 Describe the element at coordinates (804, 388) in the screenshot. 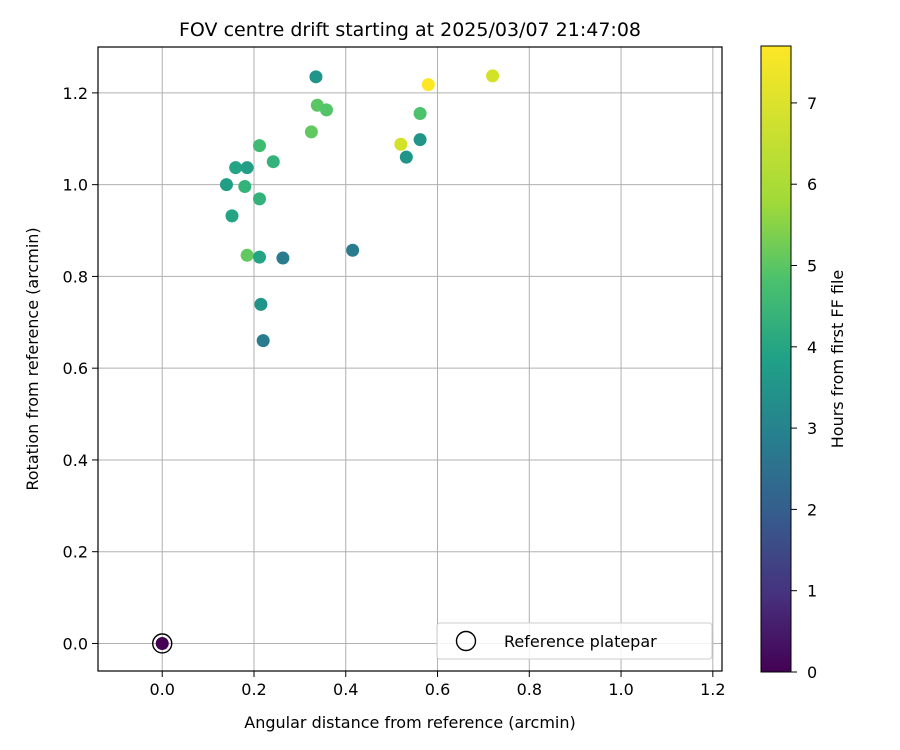

I see `colorbar-ticks: 0 1 2 3 4 5 6 7` at that location.